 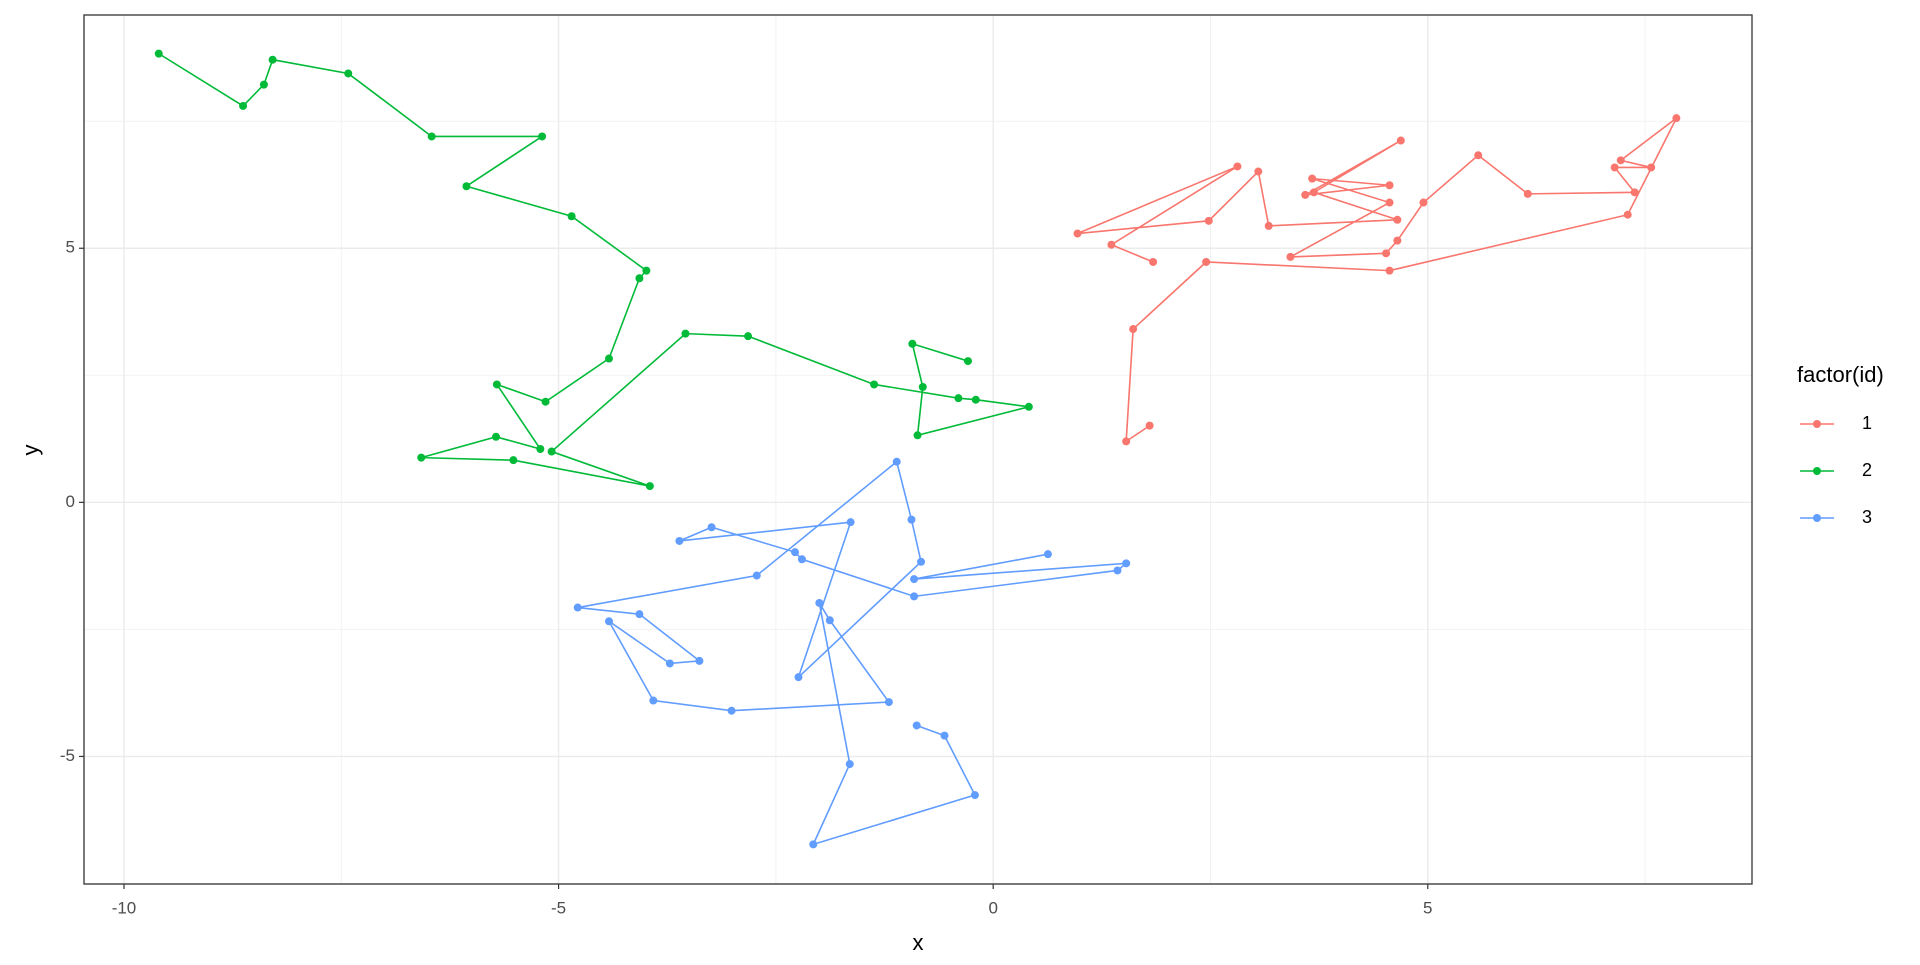 What do you see at coordinates (1867, 423) in the screenshot?
I see `legend-label: 1` at bounding box center [1867, 423].